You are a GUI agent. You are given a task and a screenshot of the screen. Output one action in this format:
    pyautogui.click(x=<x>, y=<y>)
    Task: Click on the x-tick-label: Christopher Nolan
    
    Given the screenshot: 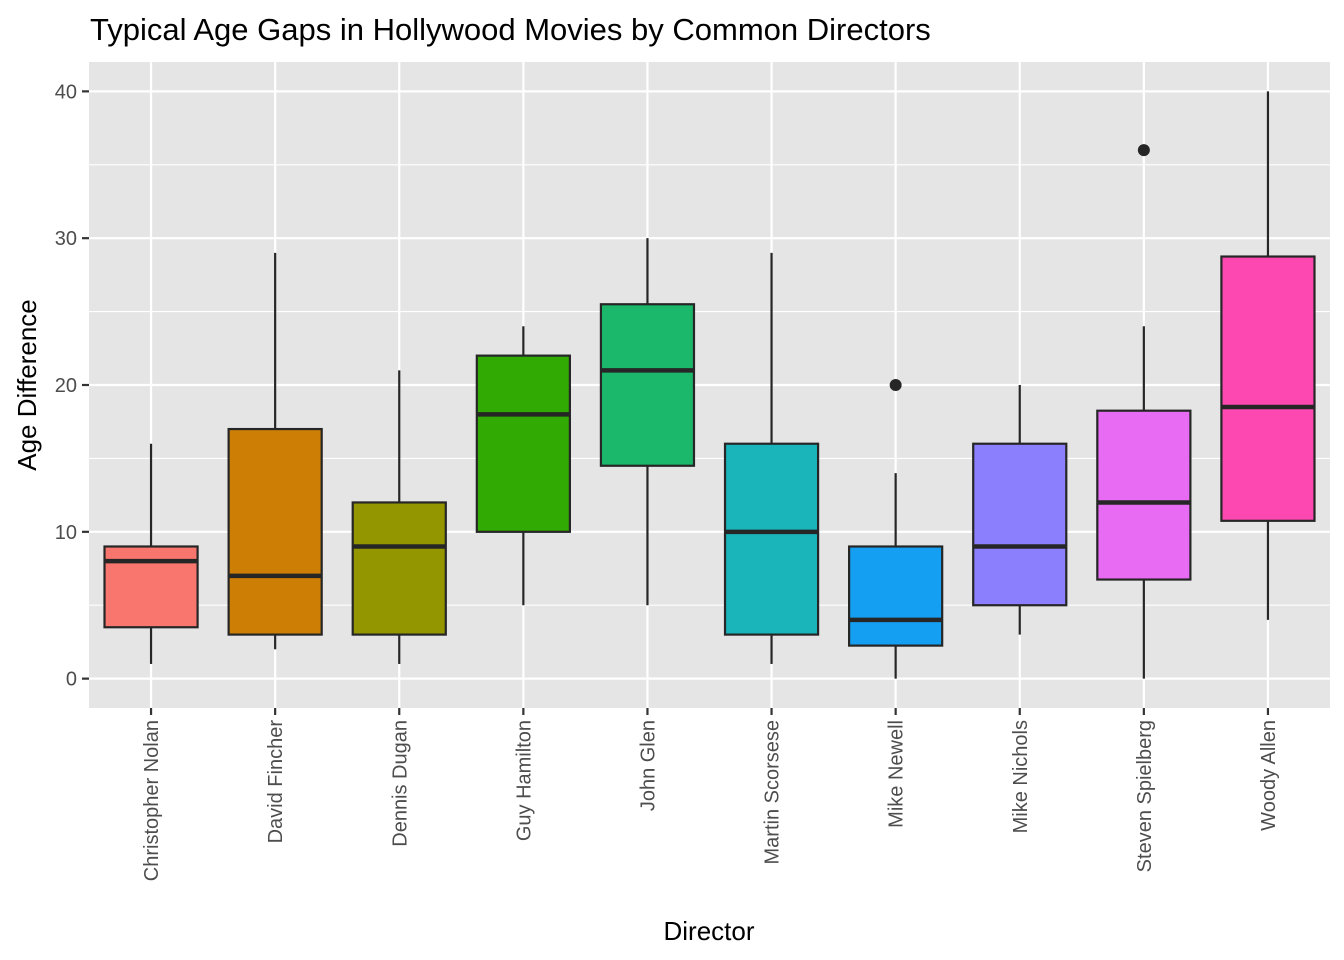 What is the action you would take?
    pyautogui.click(x=152, y=800)
    